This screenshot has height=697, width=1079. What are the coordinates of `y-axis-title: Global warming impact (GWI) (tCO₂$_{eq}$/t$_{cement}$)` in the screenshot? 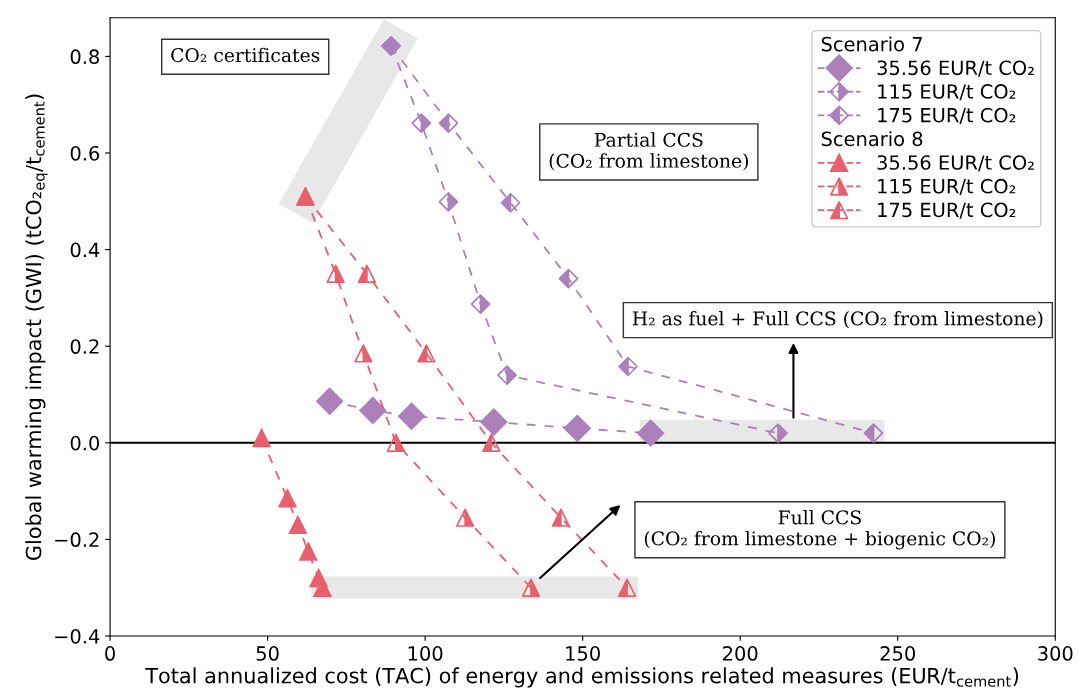 It's located at (36, 327).